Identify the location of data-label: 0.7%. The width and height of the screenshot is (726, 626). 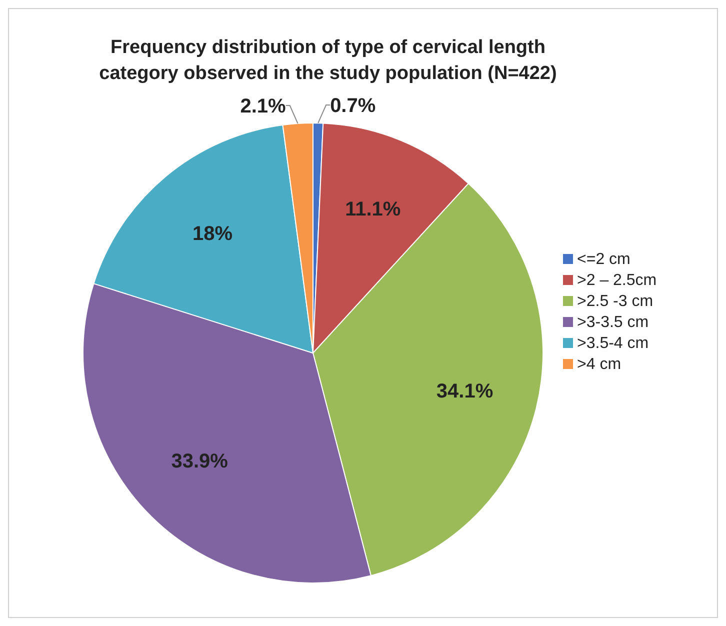
(353, 106).